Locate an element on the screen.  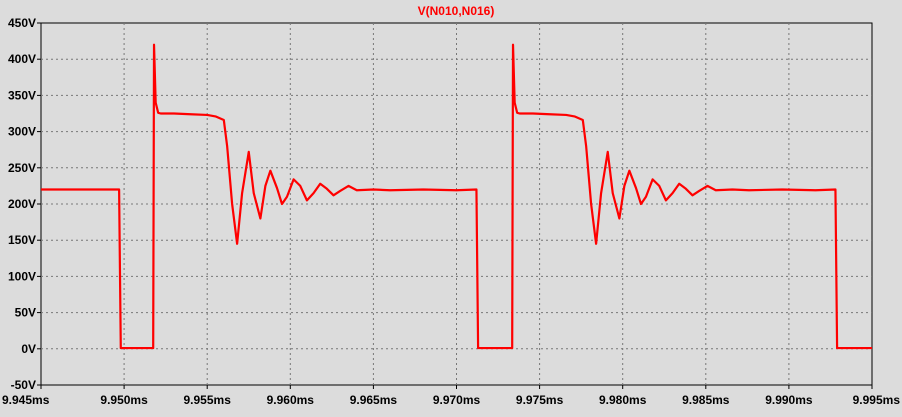
x-tick-label: 9.960ms is located at coordinates (291, 400).